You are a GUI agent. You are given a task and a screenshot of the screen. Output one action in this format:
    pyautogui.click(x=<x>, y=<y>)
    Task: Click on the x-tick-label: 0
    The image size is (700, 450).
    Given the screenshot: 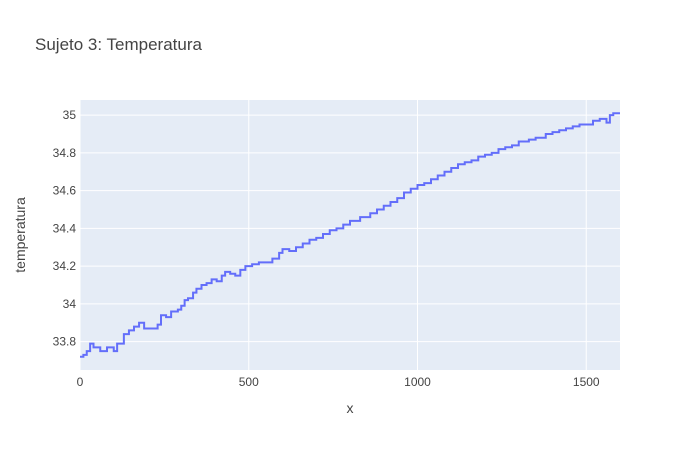 What is the action you would take?
    pyautogui.click(x=80, y=382)
    